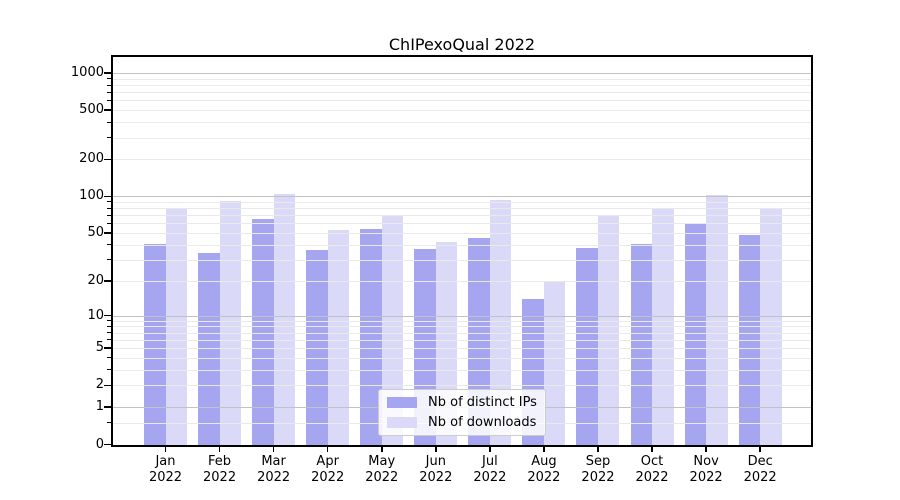 The image size is (900, 500). I want to click on y-axis-tick-label: 1, so click(99, 407).